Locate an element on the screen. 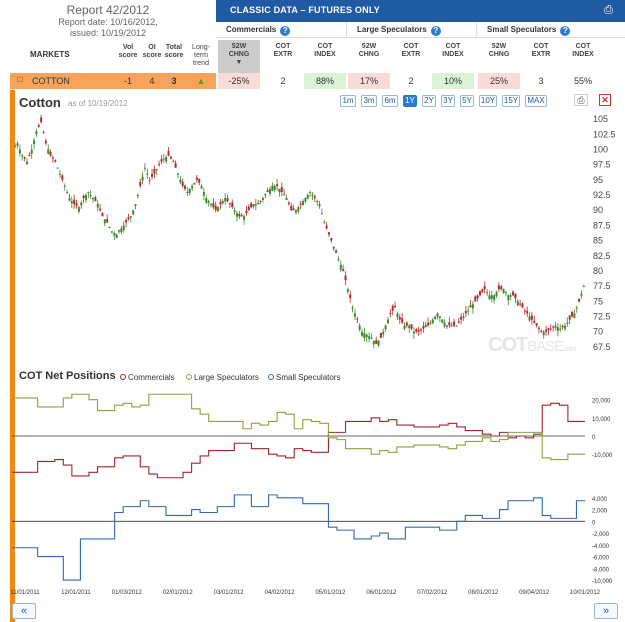 The image size is (625, 622). range-button-max: MAX is located at coordinates (536, 101).